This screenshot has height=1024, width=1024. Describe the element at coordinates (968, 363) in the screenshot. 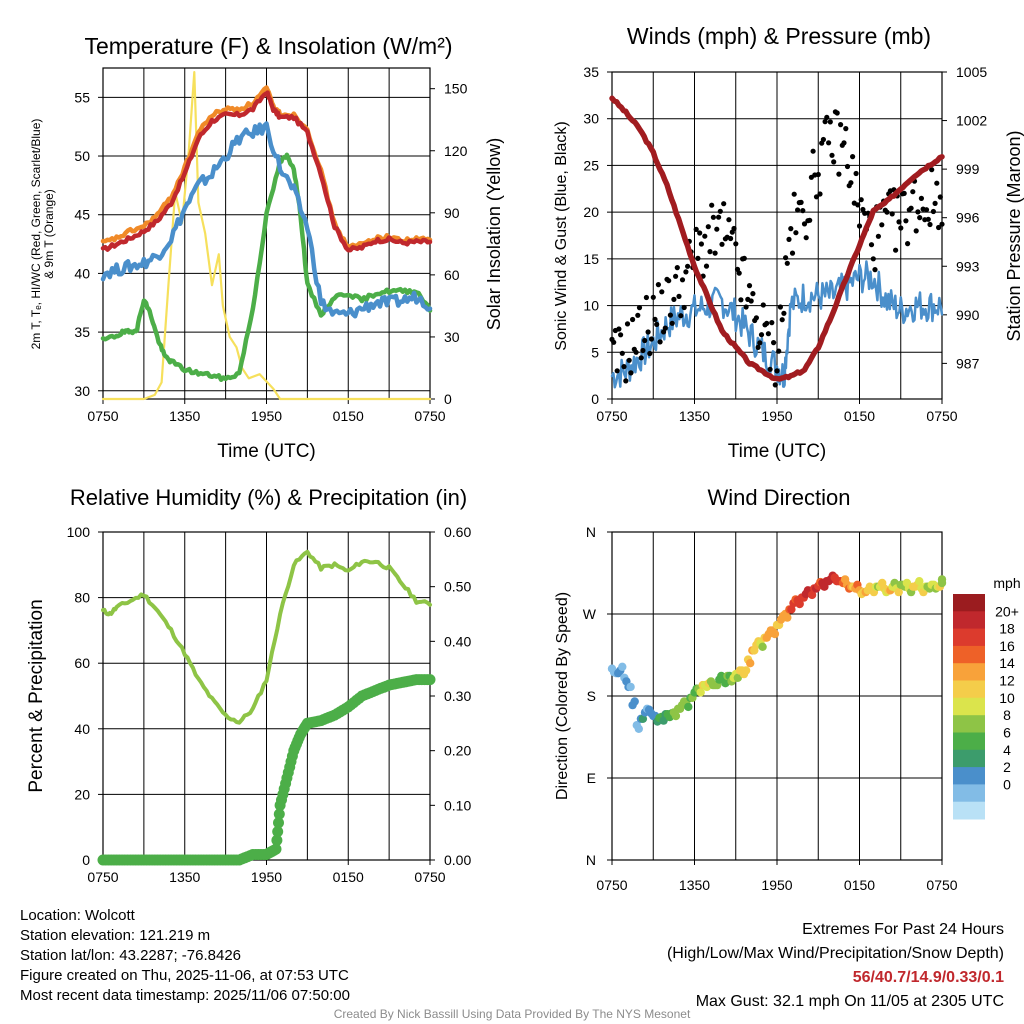

I see `y2-tick-label: 987` at that location.